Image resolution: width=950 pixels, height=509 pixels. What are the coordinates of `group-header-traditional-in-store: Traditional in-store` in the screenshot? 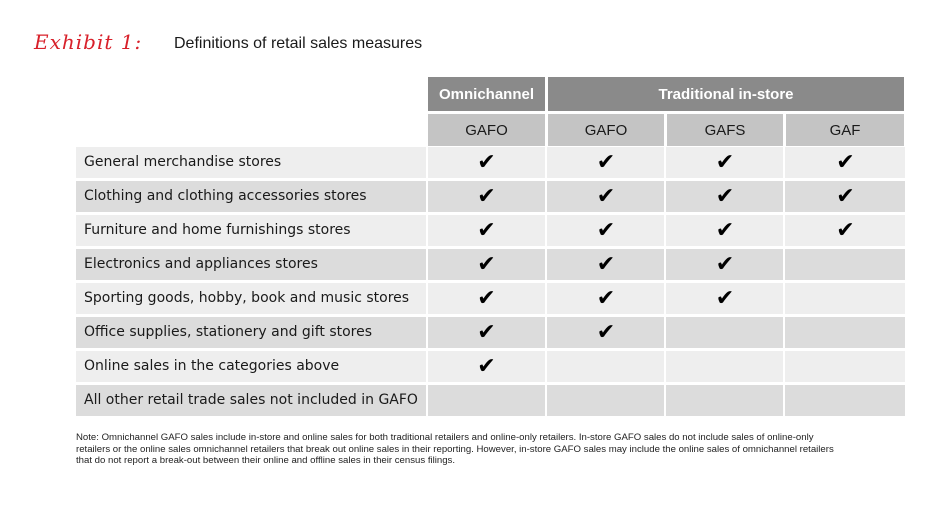 It's located at (726, 94).